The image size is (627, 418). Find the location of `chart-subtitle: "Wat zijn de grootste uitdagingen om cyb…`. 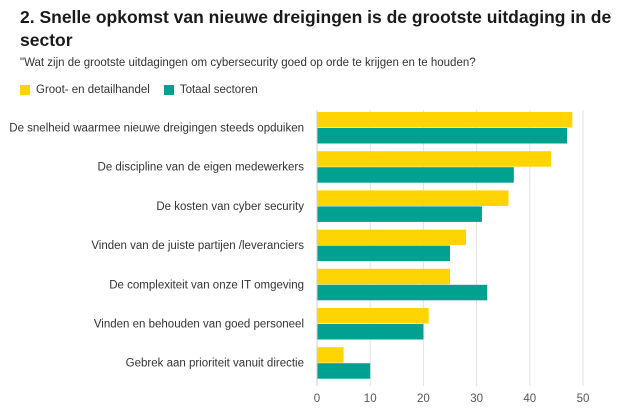

chart-subtitle: "Wat zijn de grootste uitdagingen om cyb… is located at coordinates (248, 63).